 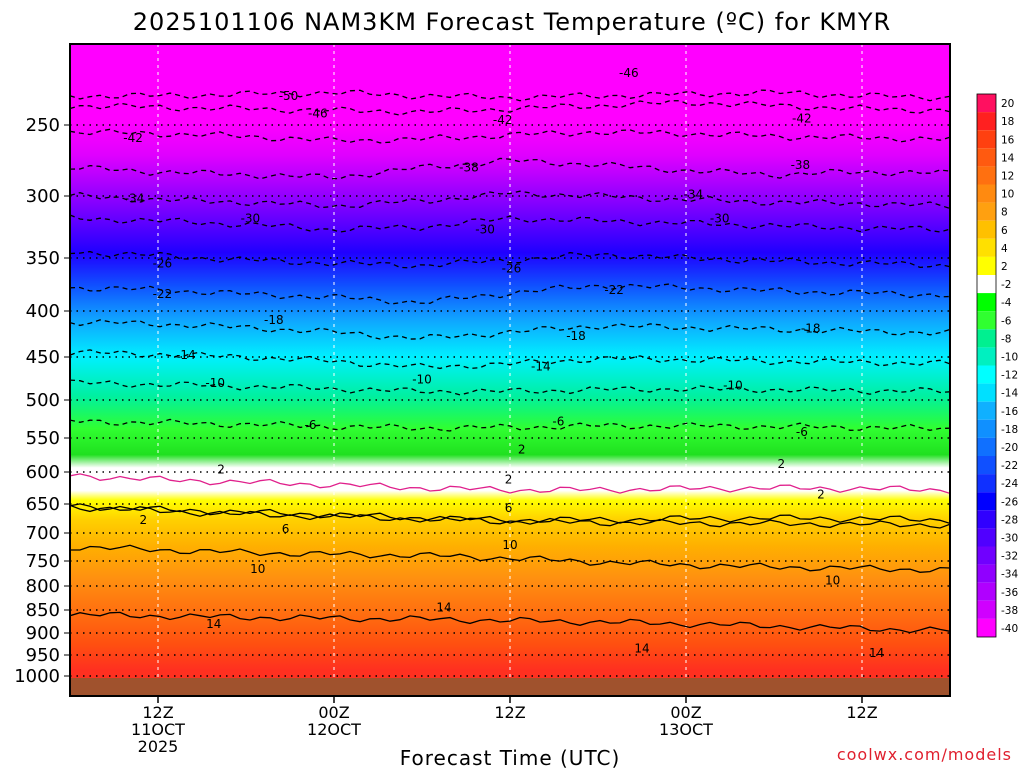 I want to click on colorbar-label: -4, so click(x=1006, y=303).